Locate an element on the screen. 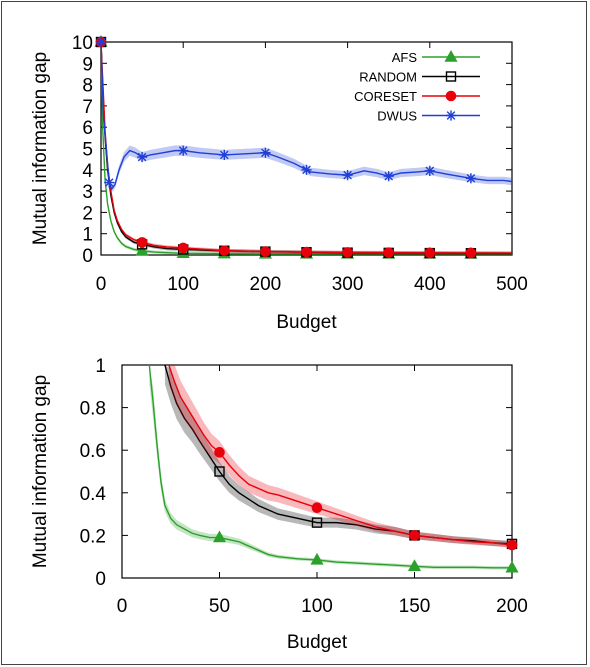 This screenshot has height=667, width=590. y-tick-label: 10 is located at coordinates (82, 43).